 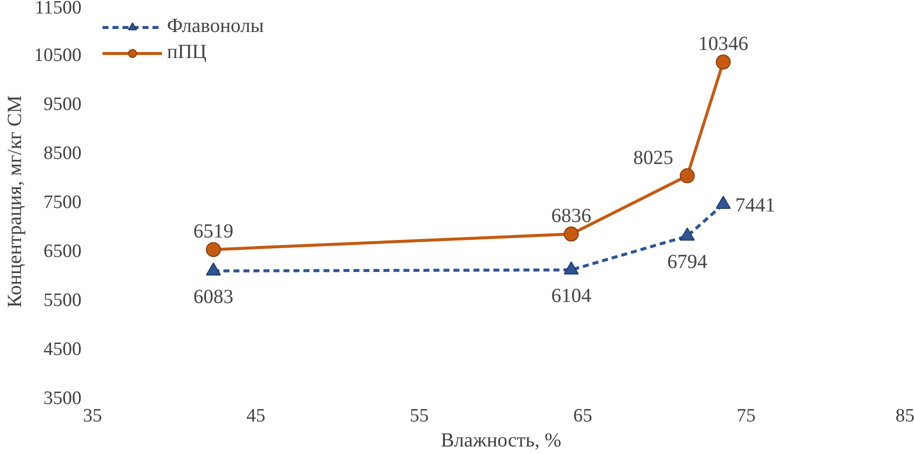 I want to click on y-tick-label: 8500, so click(x=63, y=153).